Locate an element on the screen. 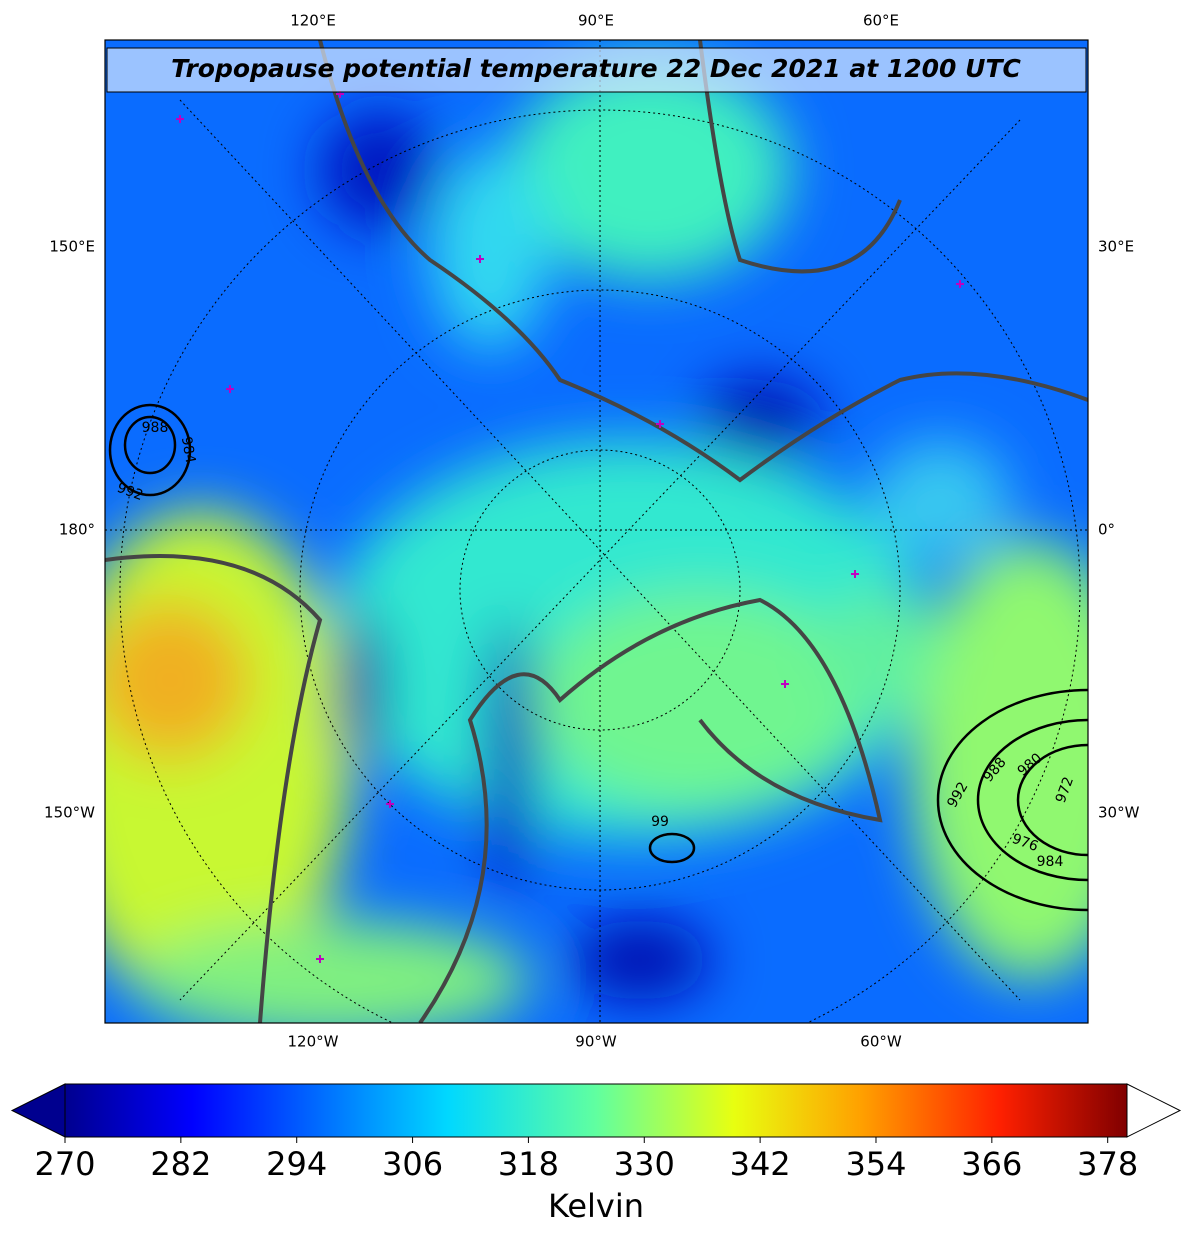  lon-label: 60°E is located at coordinates (881, 21).